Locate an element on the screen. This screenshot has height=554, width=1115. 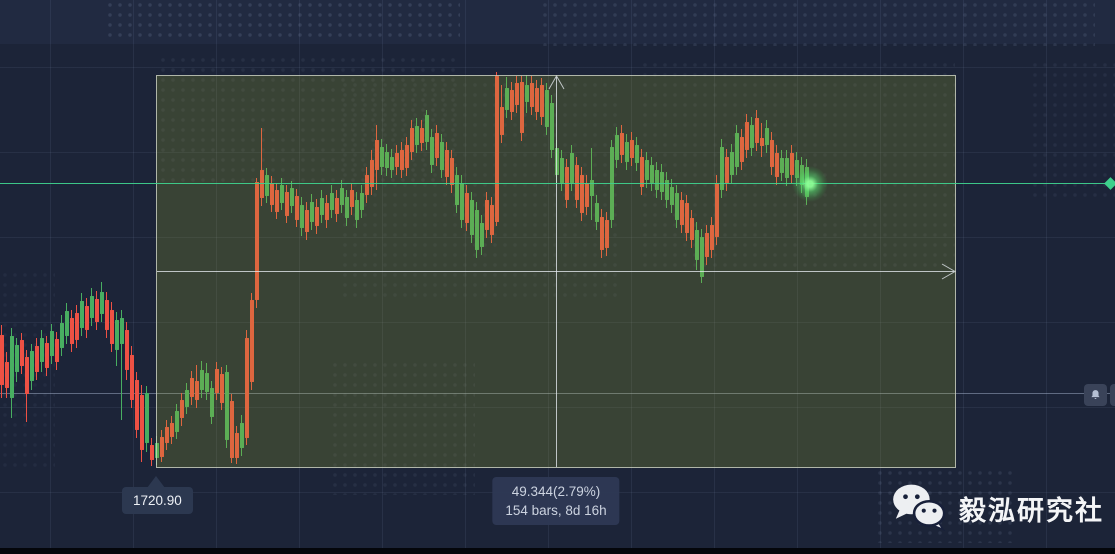
current-price-line is located at coordinates (557, 183).